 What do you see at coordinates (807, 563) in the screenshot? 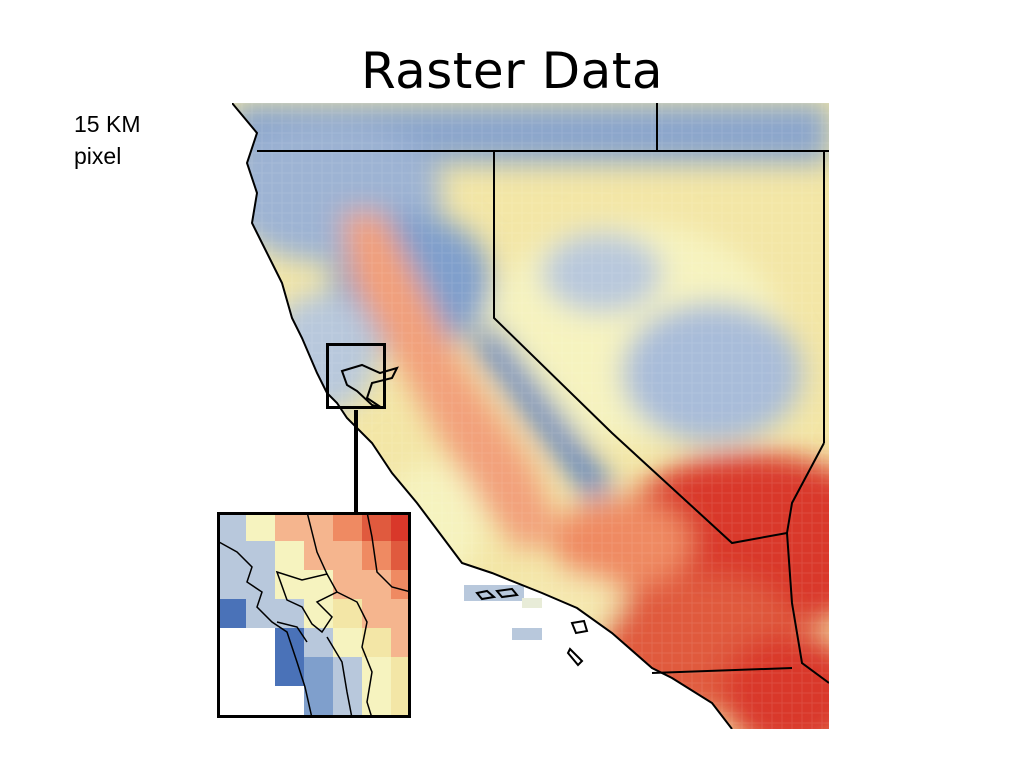
I see `state-border-az` at bounding box center [807, 563].